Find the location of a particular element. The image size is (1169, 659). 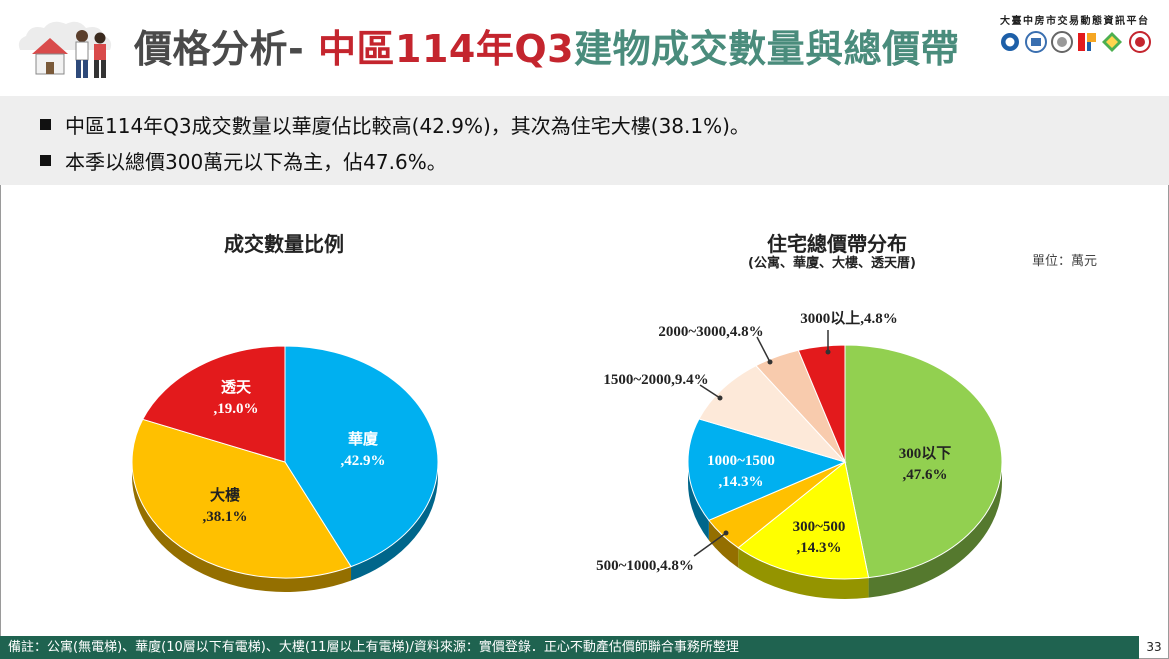

right-chart-subtitle: (公寓、華廈、大樓、透天厝) is located at coordinates (832, 263).